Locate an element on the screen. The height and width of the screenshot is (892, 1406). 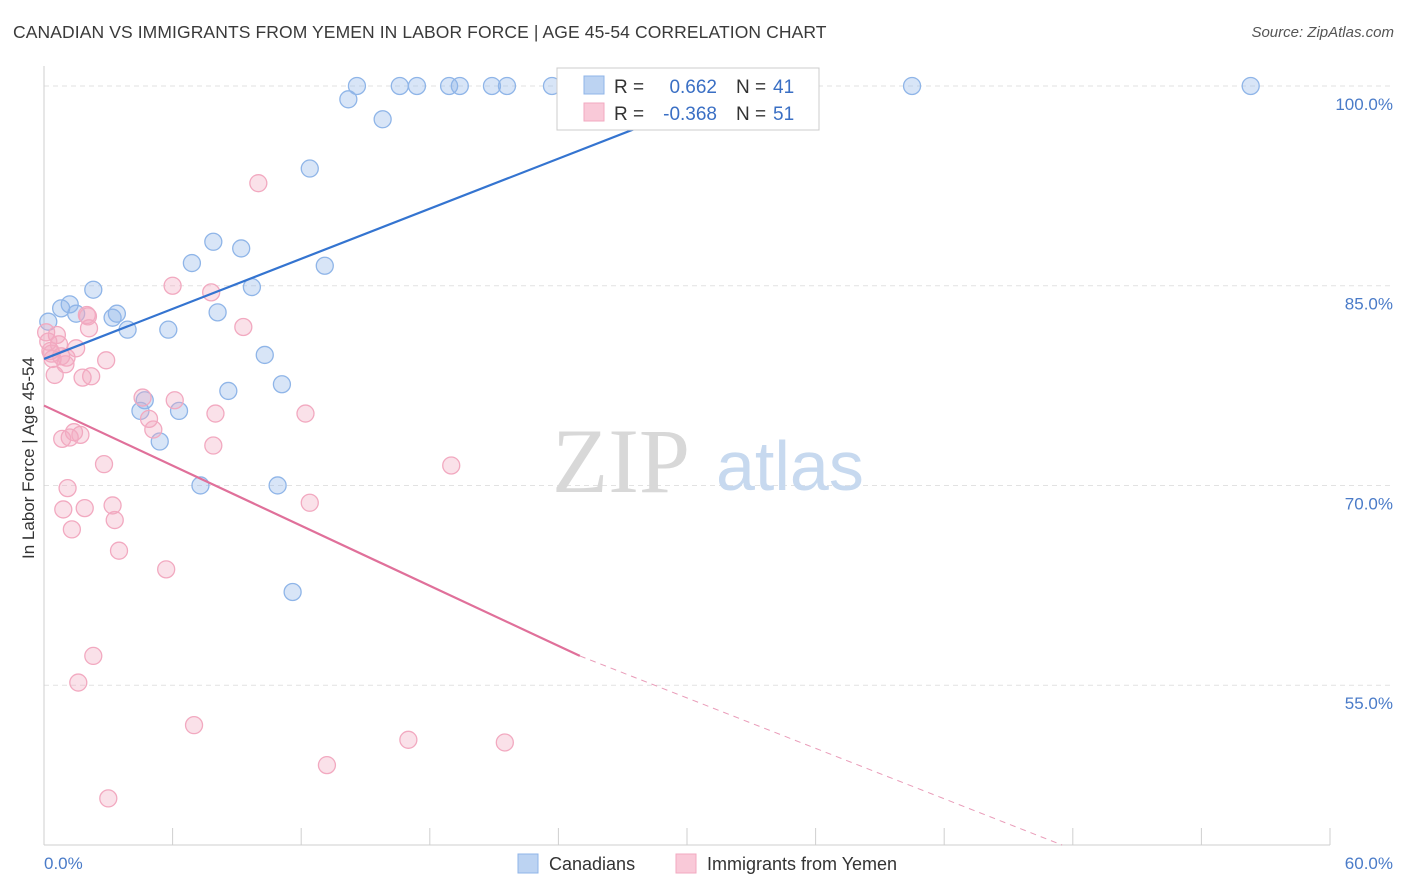
series-legend: Canadians Immigrants from Yemen is located at coordinates (707, 863).